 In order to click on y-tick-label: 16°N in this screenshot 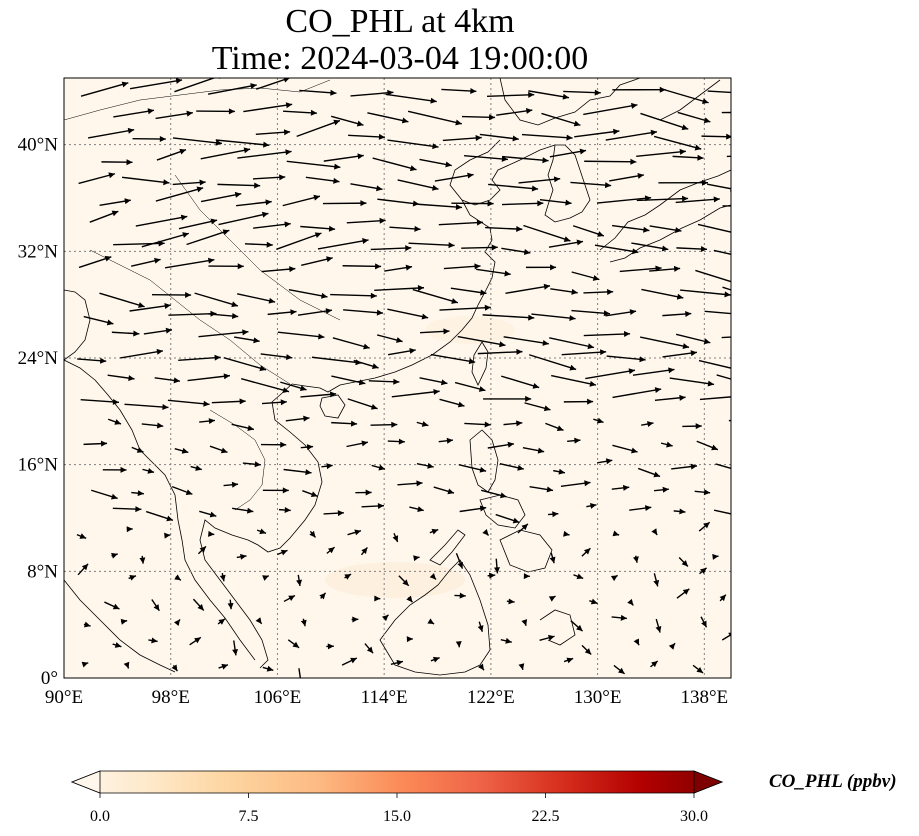, I will do `click(38, 465)`.